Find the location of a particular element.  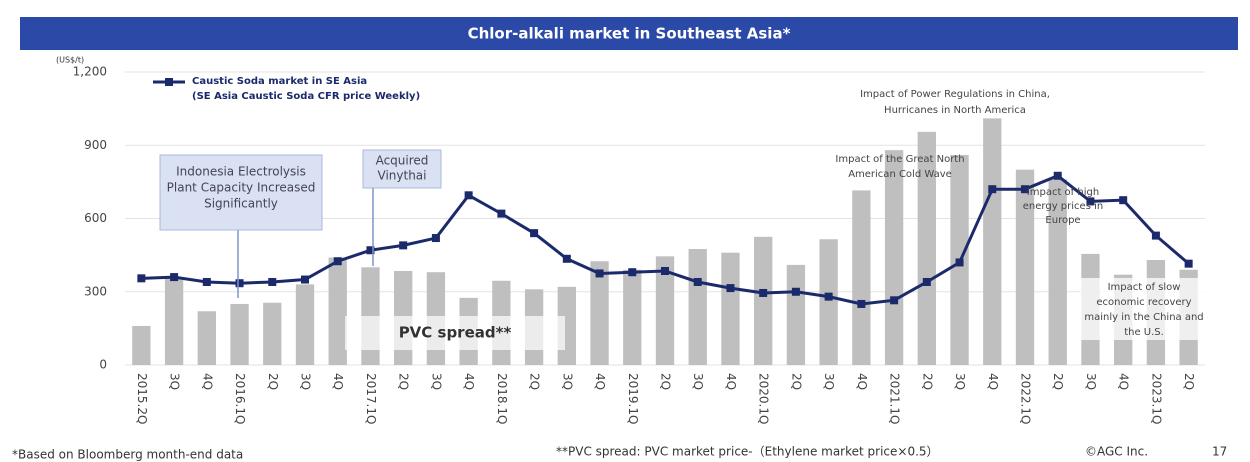

chart-title: Chlor-alkali market in Southeast Asia* is located at coordinates (629, 34).